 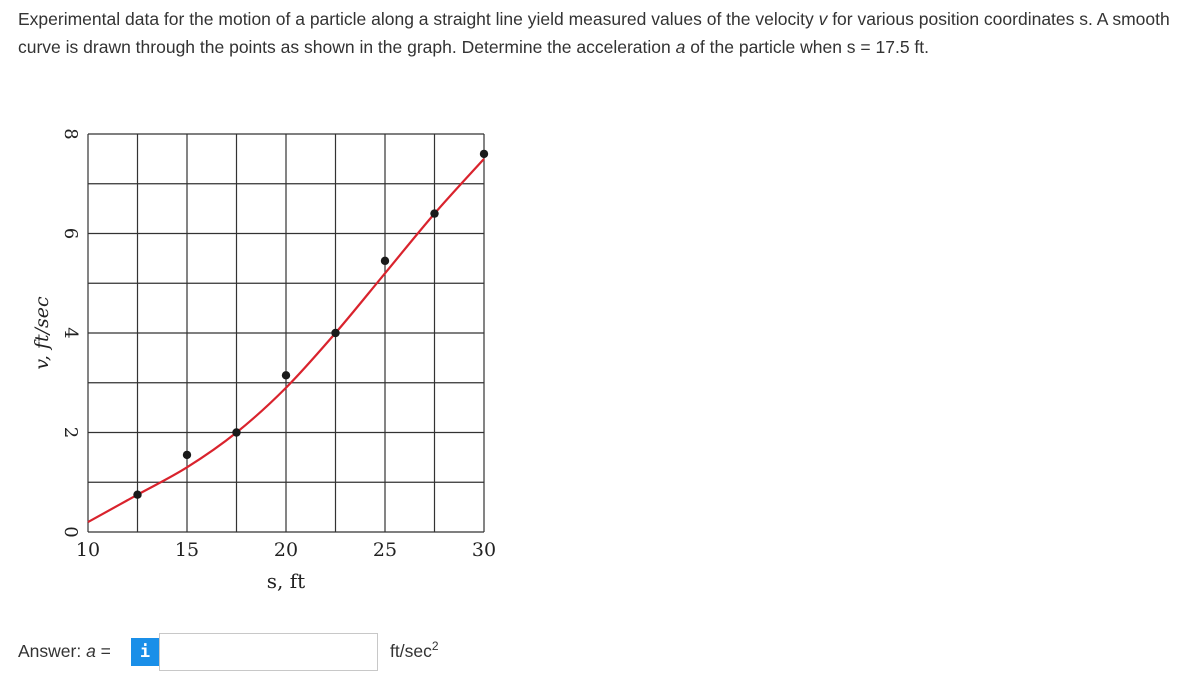 What do you see at coordinates (286, 550) in the screenshot?
I see `x-tick-label: 20` at bounding box center [286, 550].